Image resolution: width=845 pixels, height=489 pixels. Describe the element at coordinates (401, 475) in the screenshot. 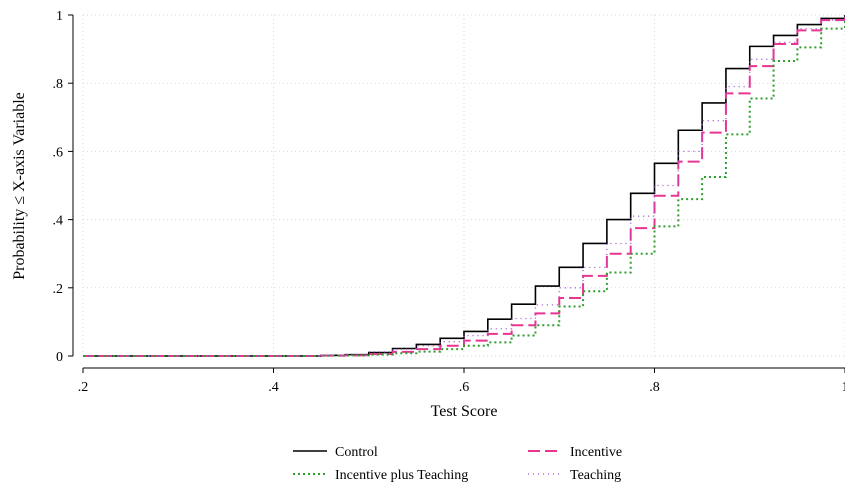

I see `legend-label: Incentive plus Teaching` at that location.